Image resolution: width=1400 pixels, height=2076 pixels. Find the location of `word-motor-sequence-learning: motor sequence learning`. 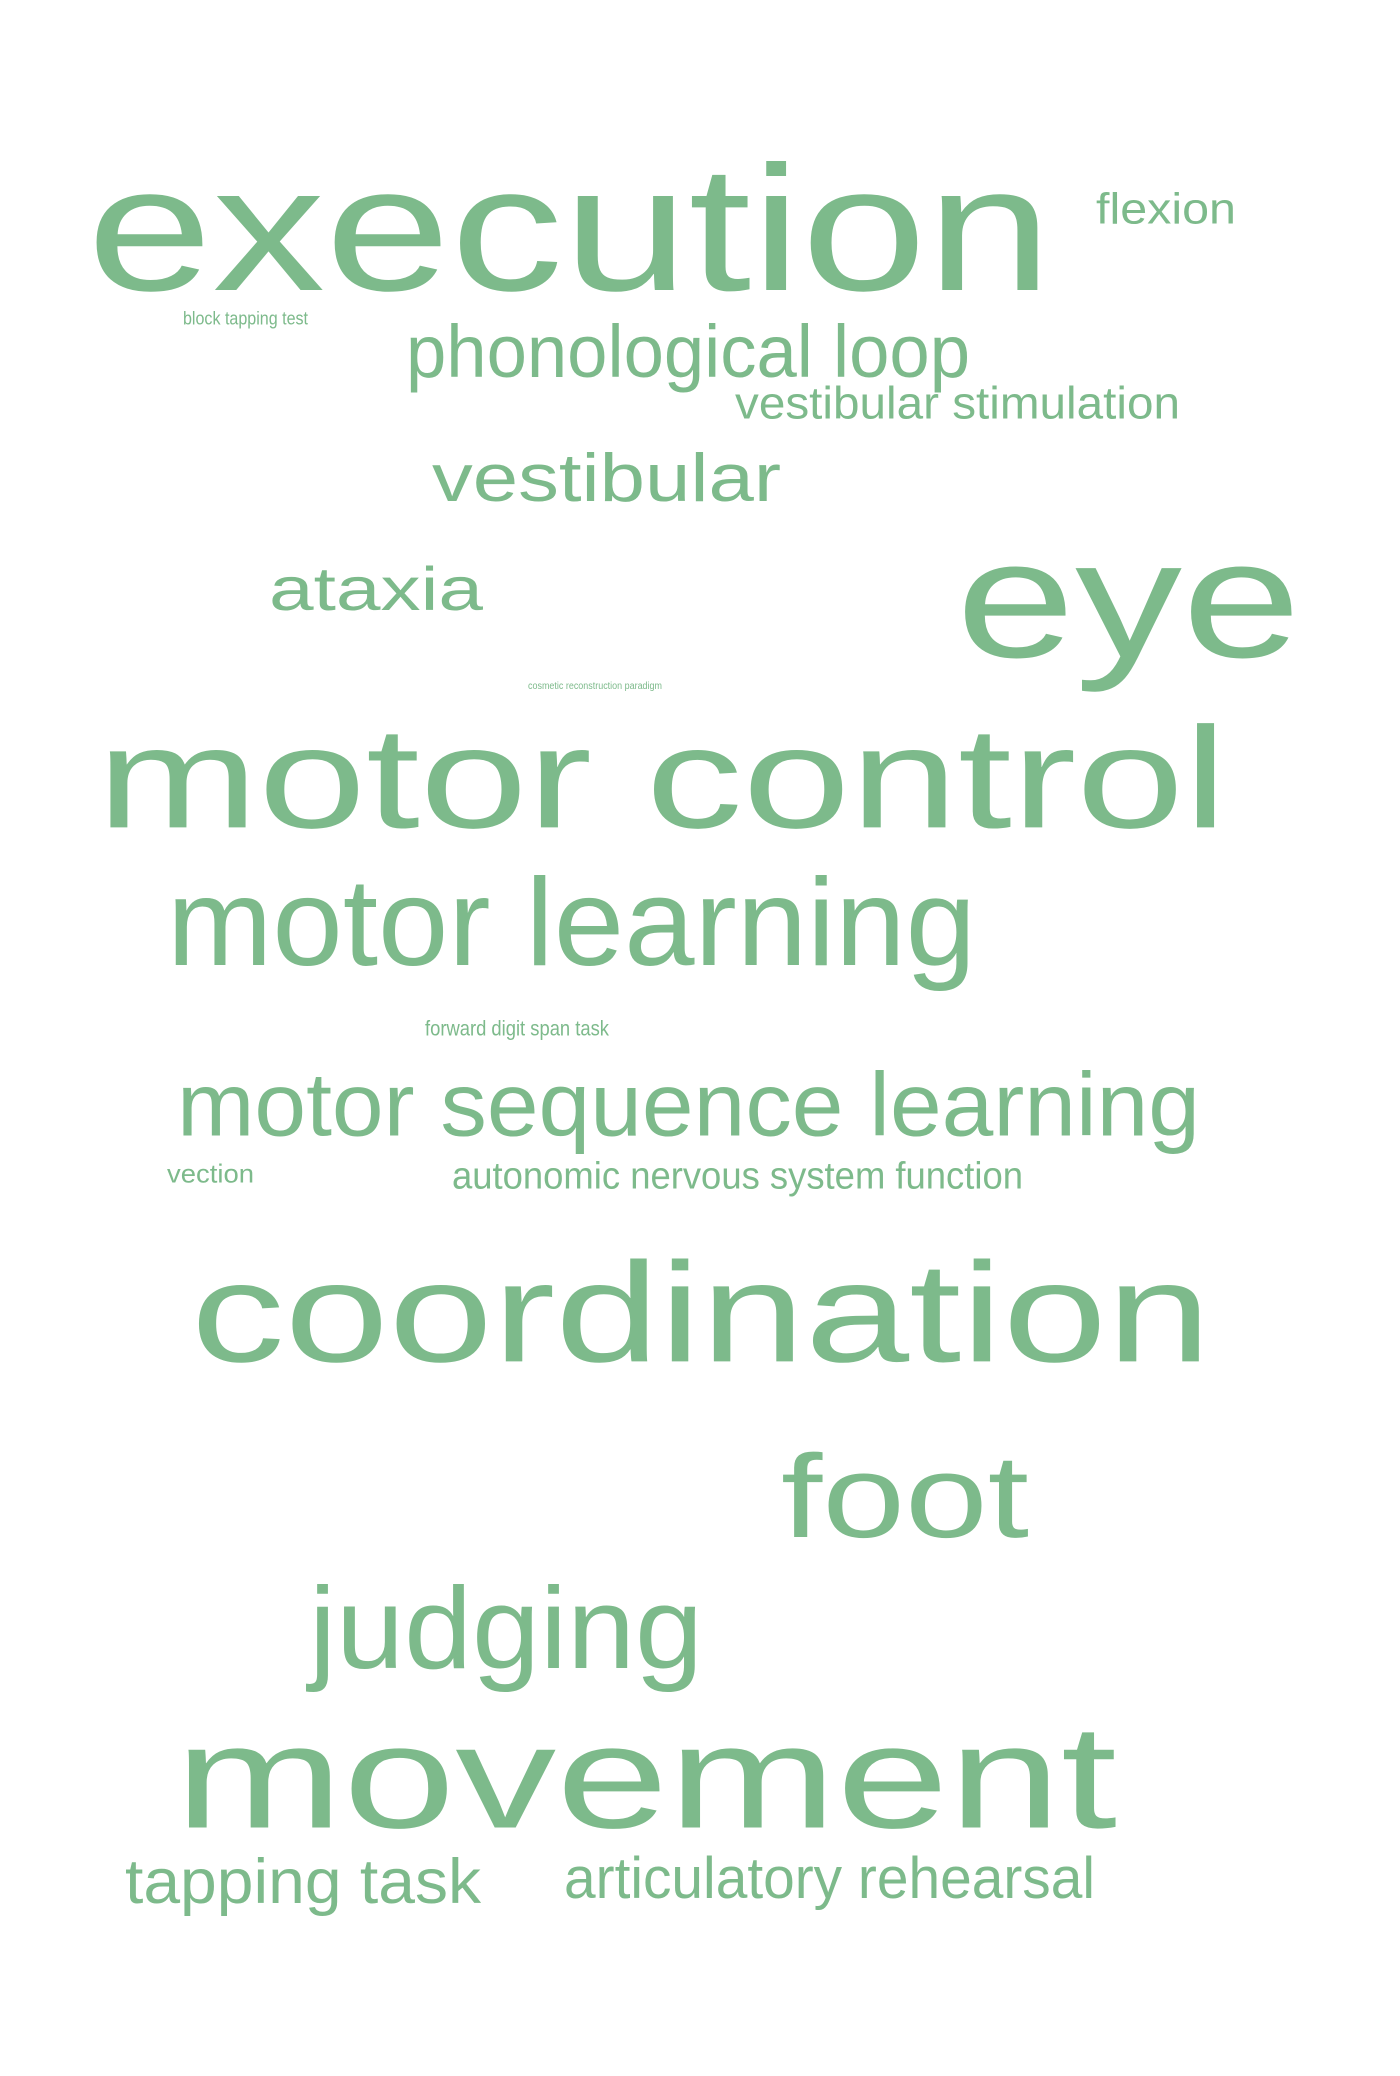

word-motor-sequence-learning: motor sequence learning is located at coordinates (688, 1104).